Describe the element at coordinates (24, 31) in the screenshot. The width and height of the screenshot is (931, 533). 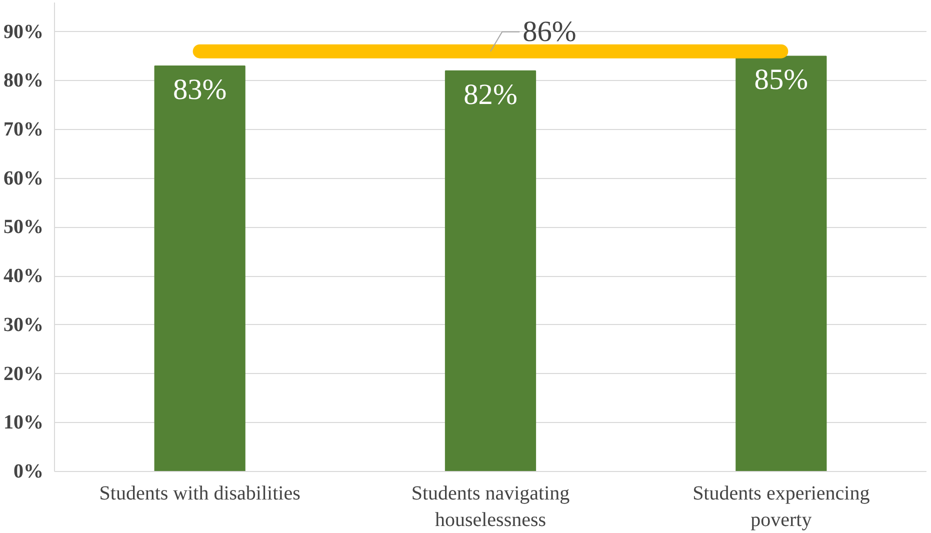
I see `y-tick-label: 90%` at that location.